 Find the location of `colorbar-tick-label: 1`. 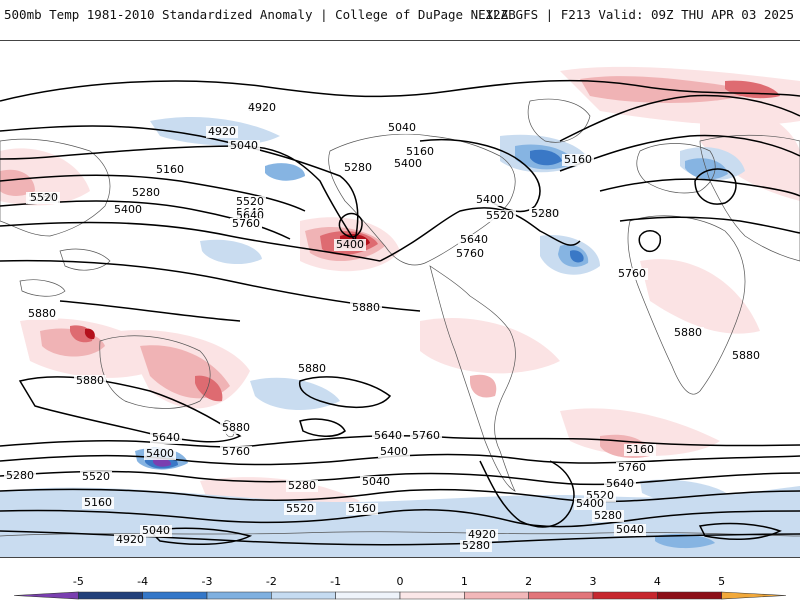

colorbar-tick-label: 1 is located at coordinates (464, 581).